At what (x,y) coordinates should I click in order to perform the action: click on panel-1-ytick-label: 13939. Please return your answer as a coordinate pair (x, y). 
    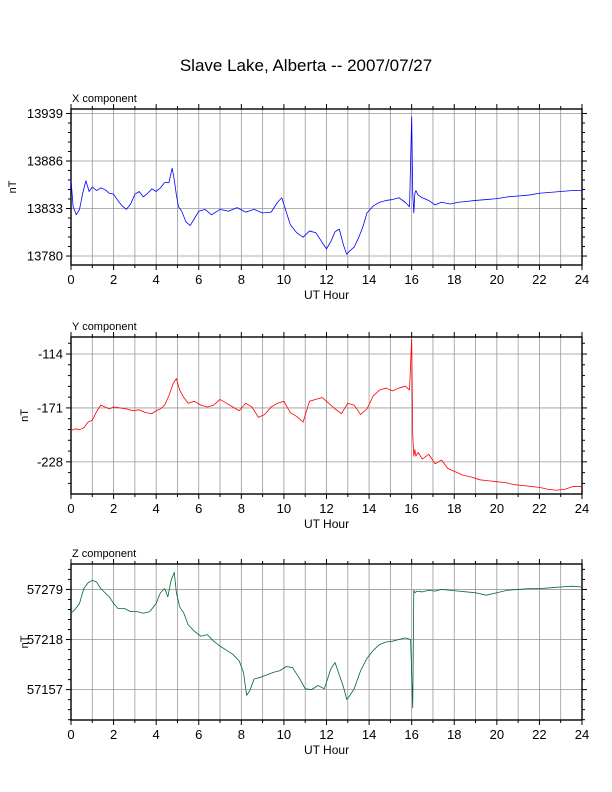
    Looking at the image, I should click on (45, 113).